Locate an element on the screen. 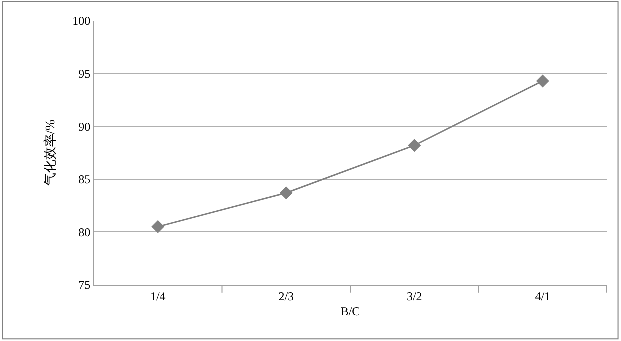  y-axis-title: 气化效率/% is located at coordinates (50, 153).